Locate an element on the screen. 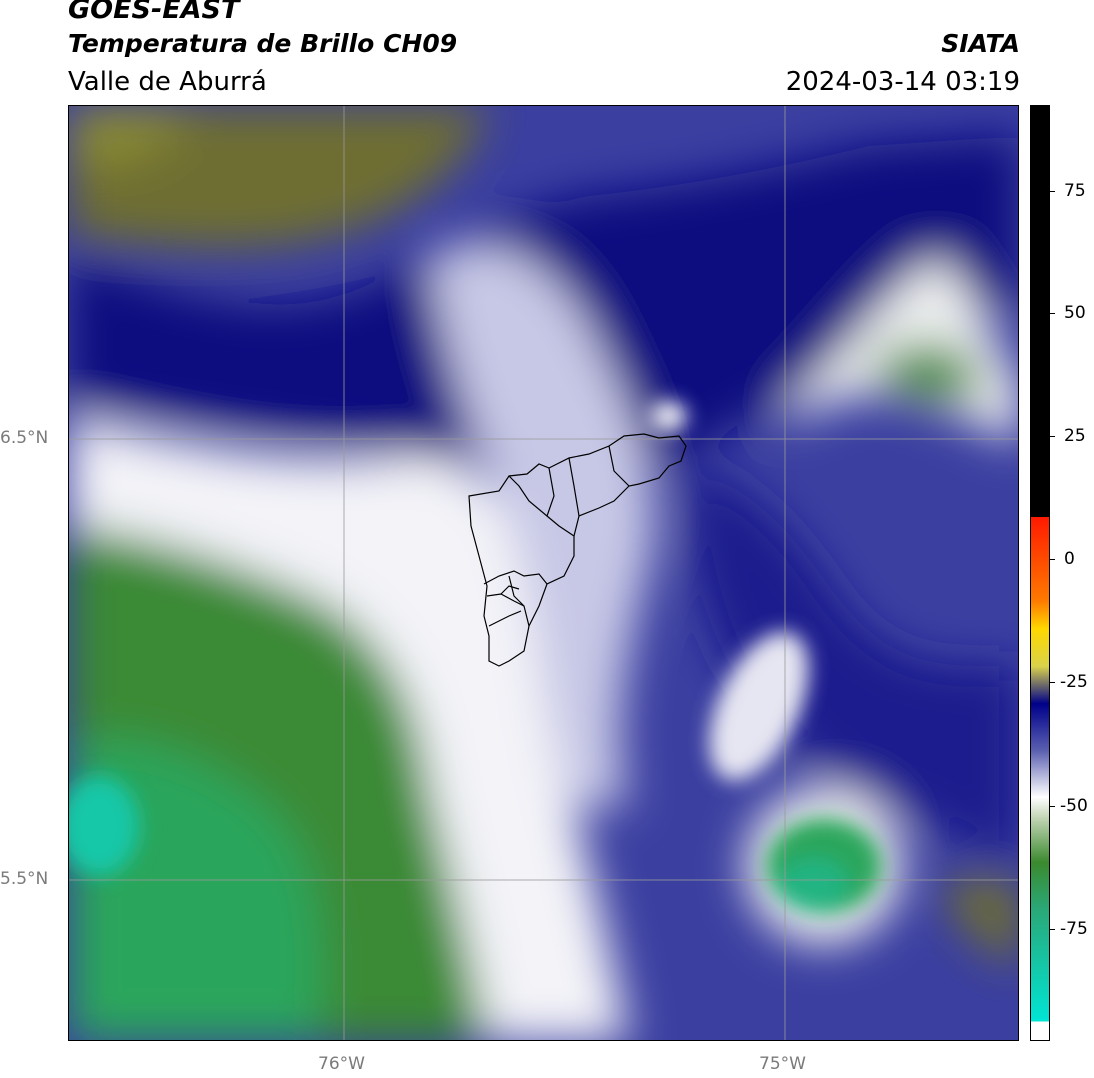 Image resolution: width=1094 pixels, height=1078 pixels. lon-label-76w: 76°W is located at coordinates (341, 1064).